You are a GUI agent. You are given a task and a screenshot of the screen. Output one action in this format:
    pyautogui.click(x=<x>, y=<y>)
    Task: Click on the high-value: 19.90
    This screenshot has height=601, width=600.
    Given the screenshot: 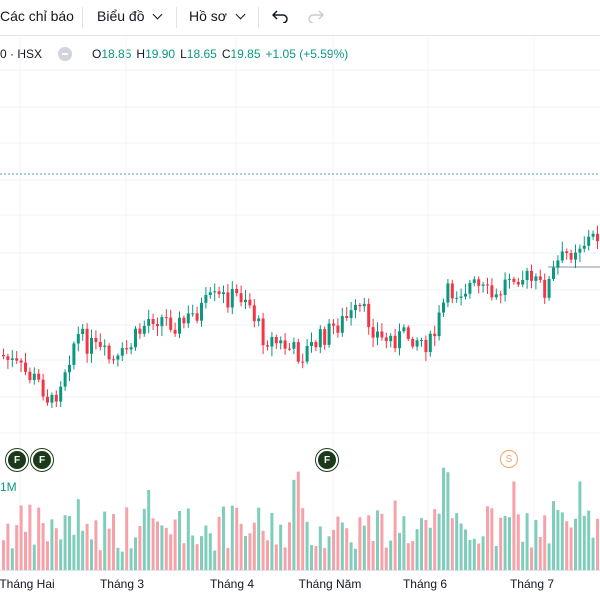 What is the action you would take?
    pyautogui.click(x=160, y=54)
    